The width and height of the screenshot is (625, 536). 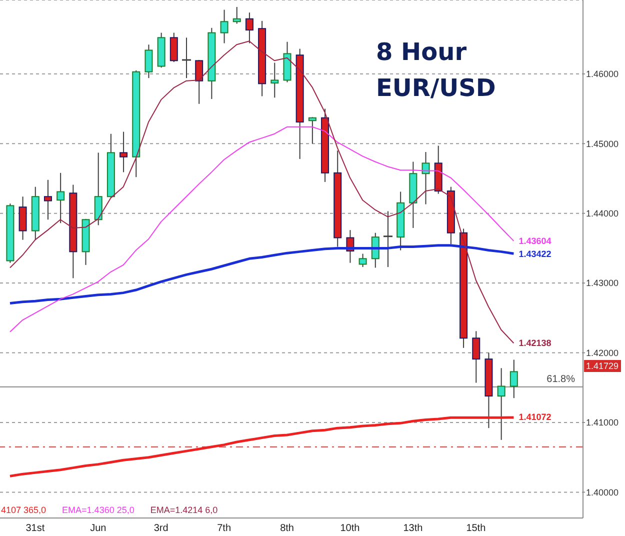 What do you see at coordinates (436, 70) in the screenshot?
I see `text: 8 Hour EUR/USD` at bounding box center [436, 70].